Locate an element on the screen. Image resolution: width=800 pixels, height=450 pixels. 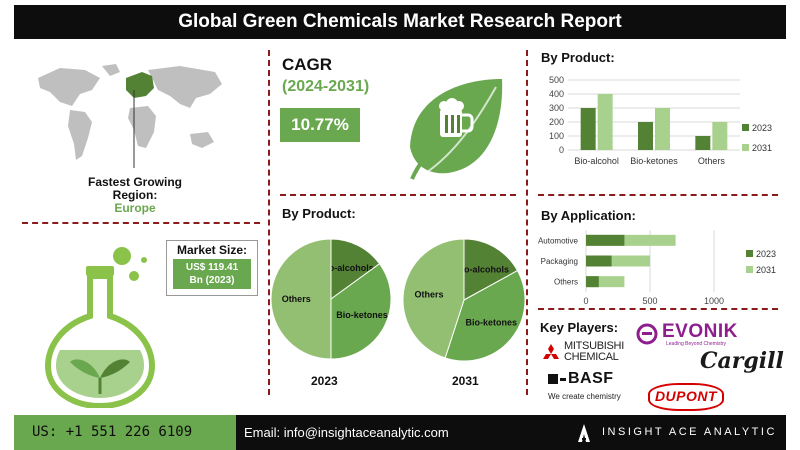
pie-chart-2031: Bio-alcohols Bio-ketones Others is located at coordinates (464, 300).